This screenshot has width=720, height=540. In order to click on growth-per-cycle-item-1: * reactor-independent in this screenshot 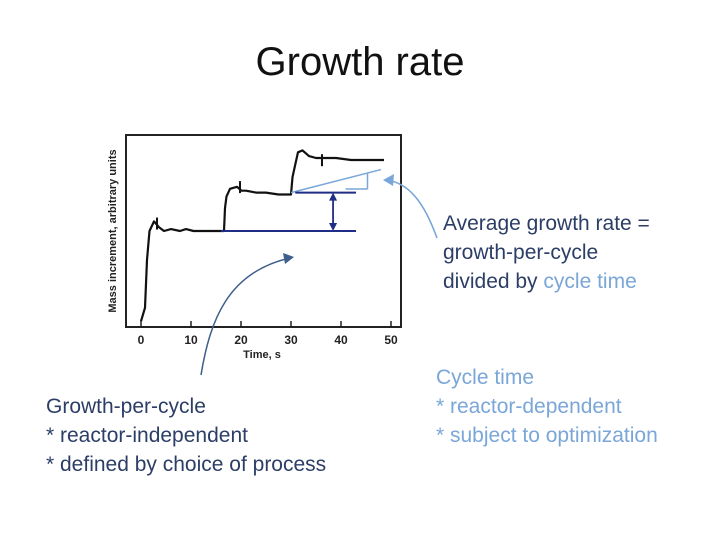, I will do `click(147, 435)`.